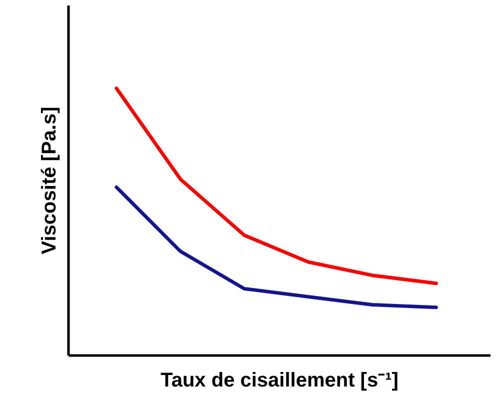 This screenshot has width=496, height=418. I want to click on x-axis-title: Taux de cisaillement [s⁻¹], so click(279, 381).